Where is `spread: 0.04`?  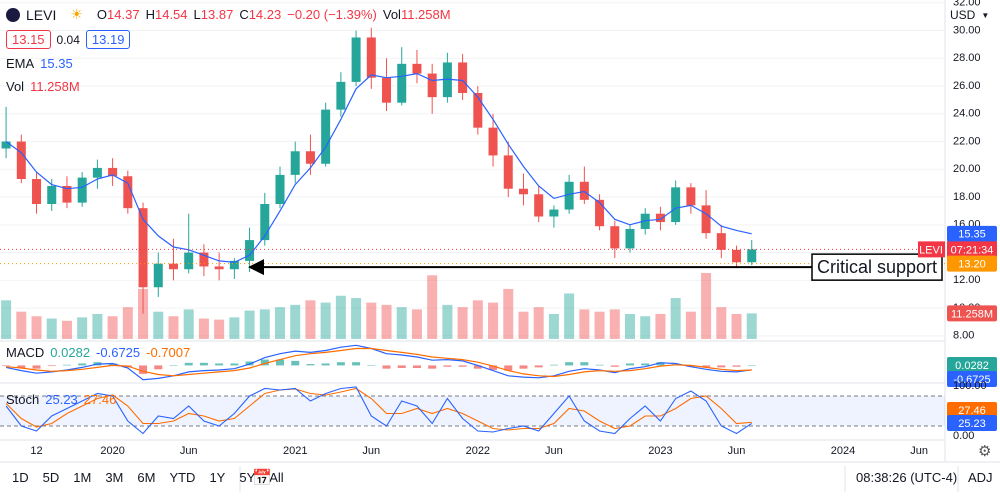
spread: 0.04 is located at coordinates (68, 39).